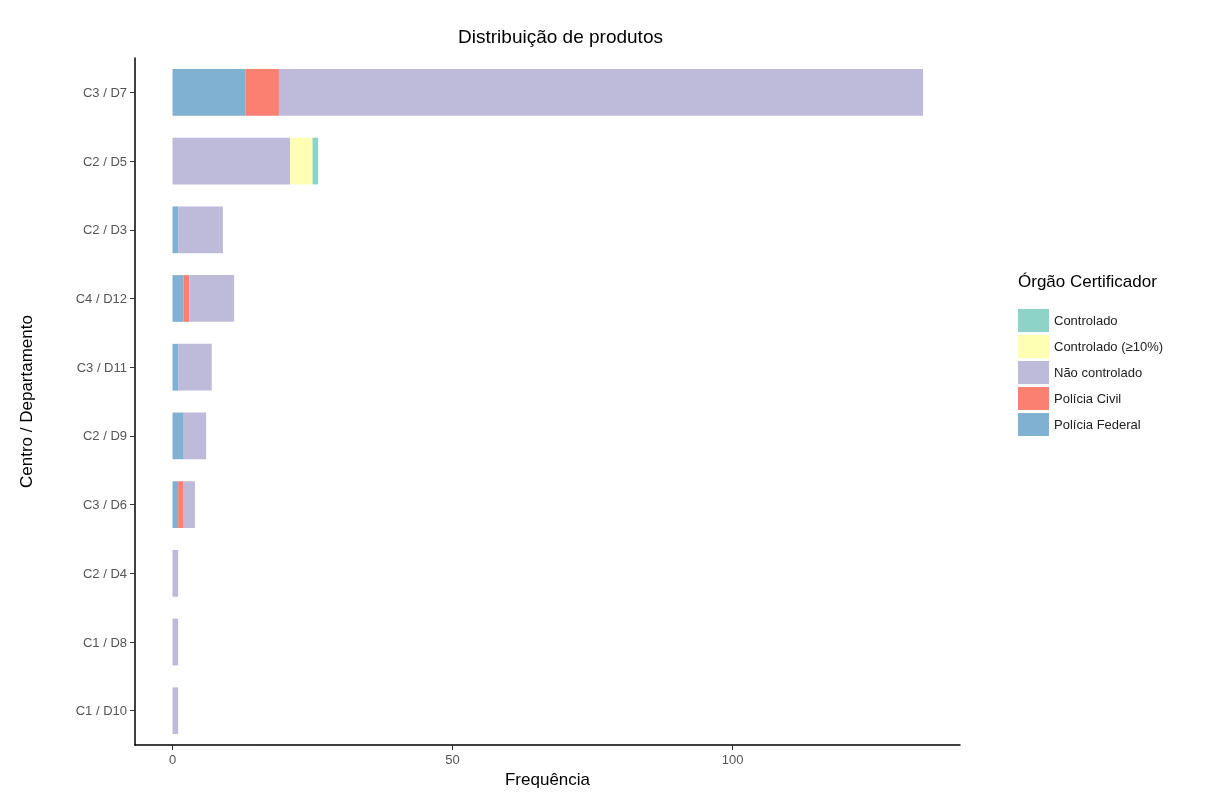 This screenshot has height=801, width=1211. What do you see at coordinates (732, 760) in the screenshot?
I see `x-tick-label: 100` at bounding box center [732, 760].